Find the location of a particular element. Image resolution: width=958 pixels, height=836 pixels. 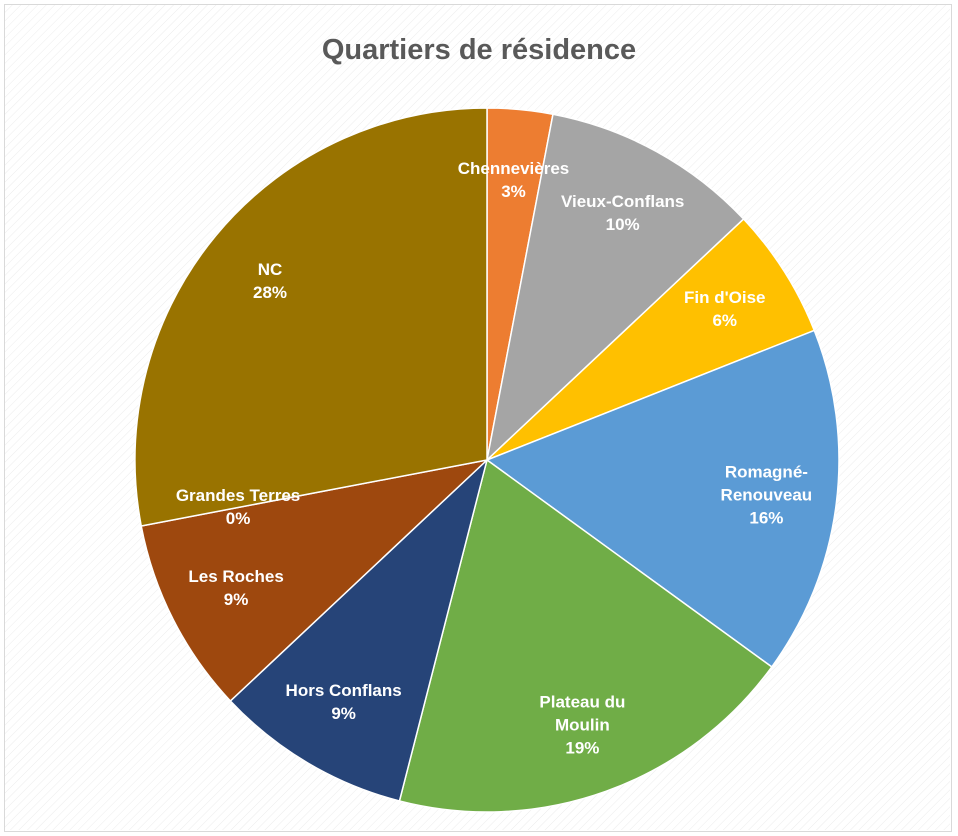

chart-title: Quartiers de résidence is located at coordinates (479, 50).